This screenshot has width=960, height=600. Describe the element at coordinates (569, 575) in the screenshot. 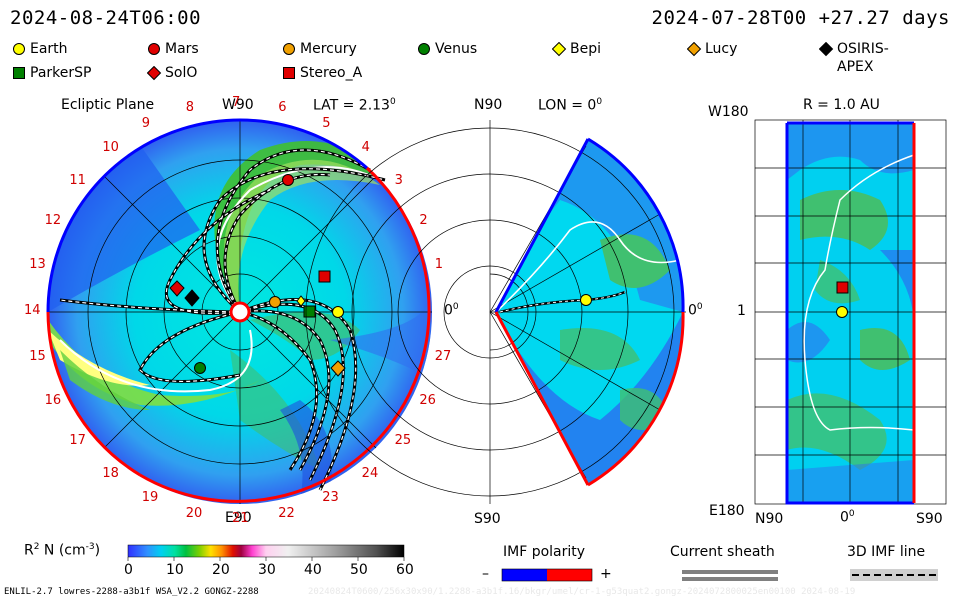

I see `imf-positive-swatch` at that location.